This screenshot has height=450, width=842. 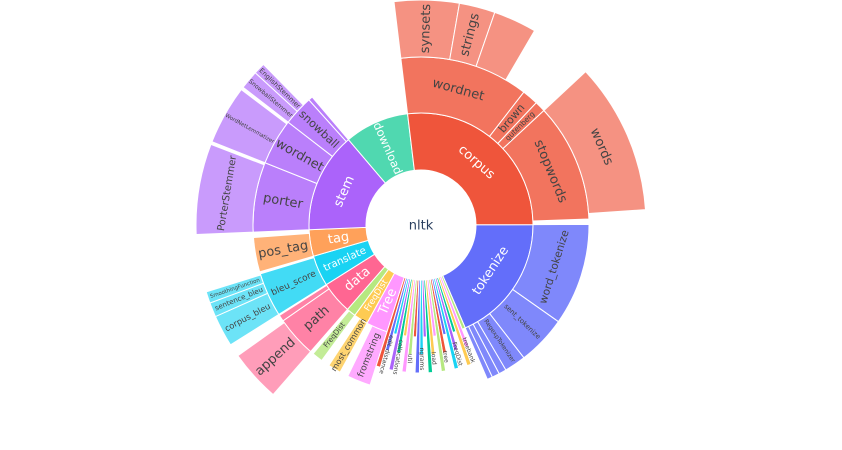 What do you see at coordinates (304, 303) in the screenshot?
I see `segment-data-load` at bounding box center [304, 303].